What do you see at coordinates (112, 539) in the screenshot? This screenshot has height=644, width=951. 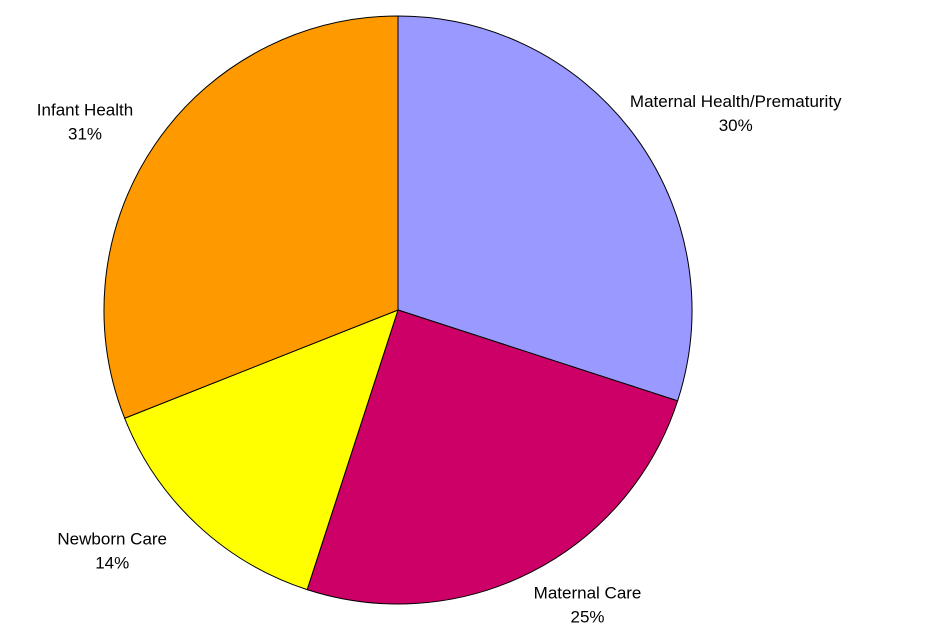 I see `slice-label: Newborn Care` at bounding box center [112, 539].